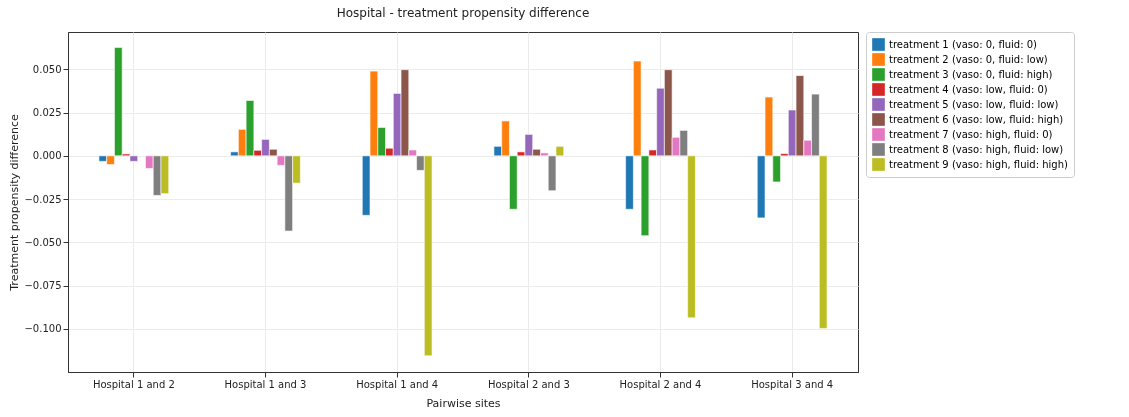  I want to click on y-tick-label: −0.075, so click(43, 286).